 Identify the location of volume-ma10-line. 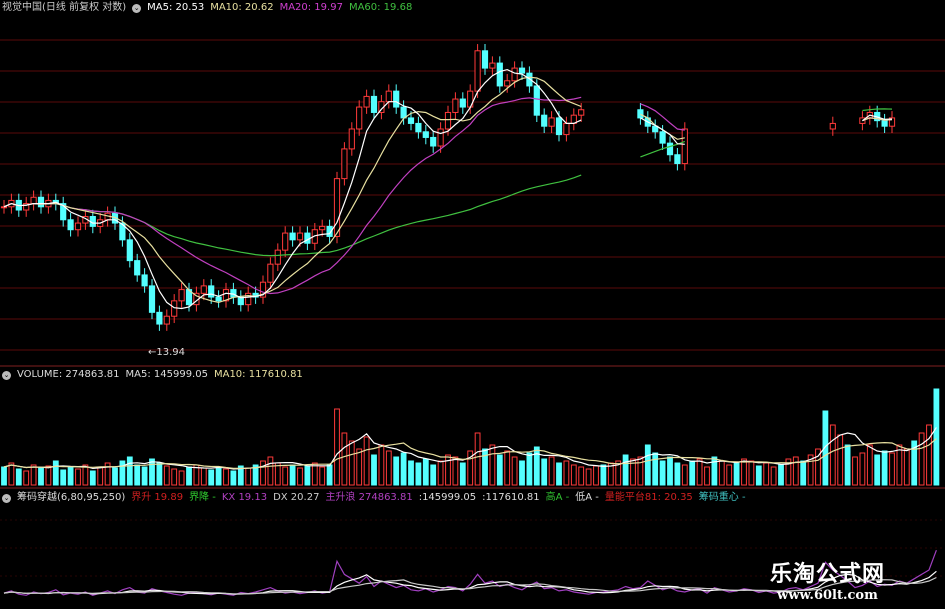
(470, 453).